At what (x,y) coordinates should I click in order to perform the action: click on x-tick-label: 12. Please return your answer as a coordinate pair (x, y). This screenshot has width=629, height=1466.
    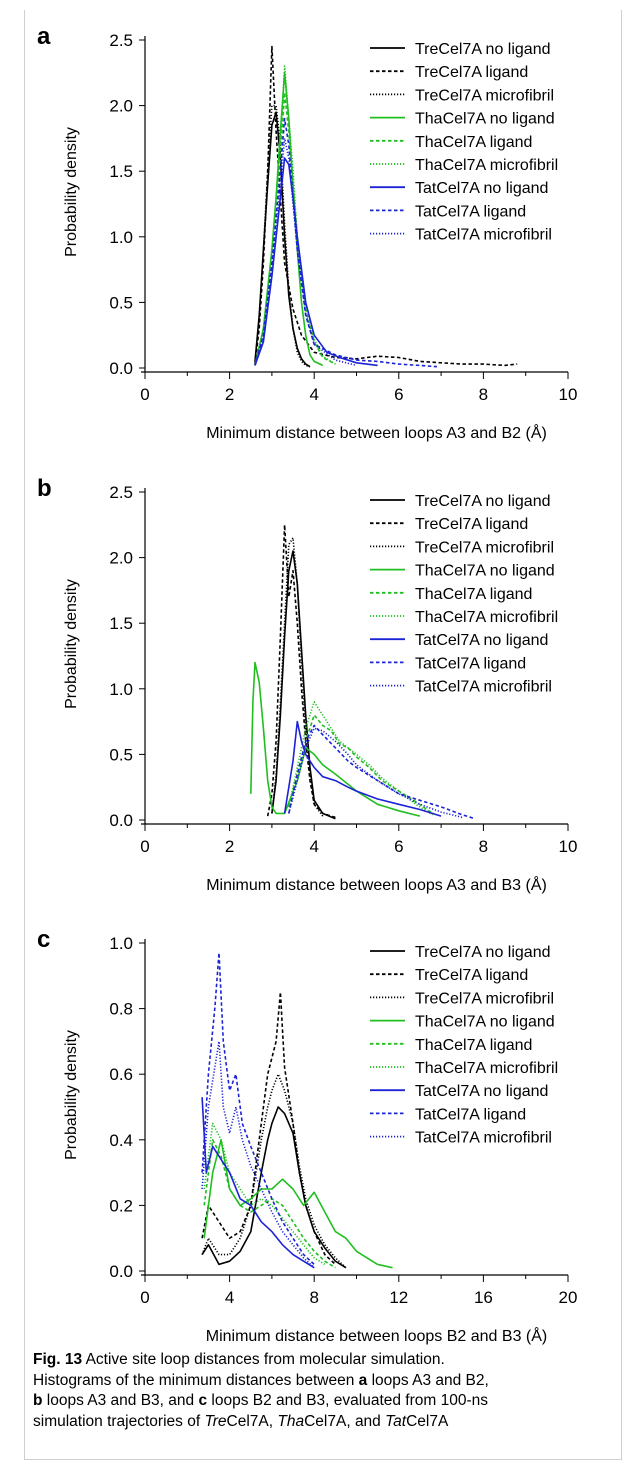
    Looking at the image, I should click on (398, 1297).